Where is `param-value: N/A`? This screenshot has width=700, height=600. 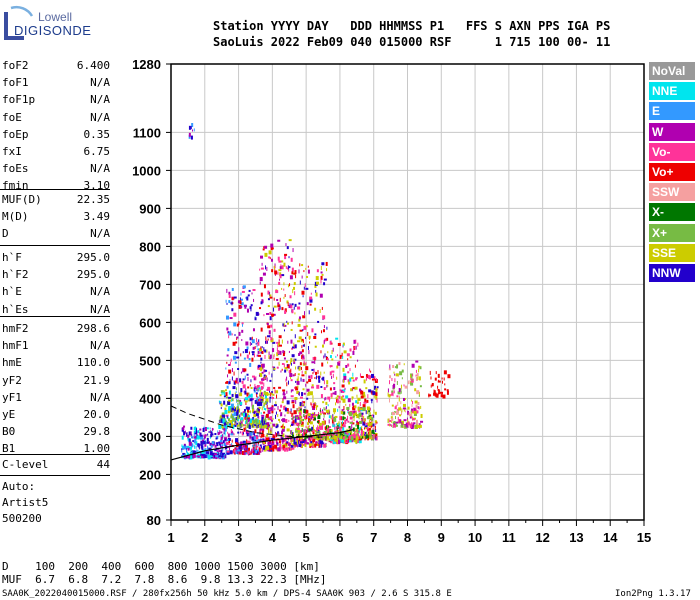
param-value: N/A is located at coordinates (100, 309).